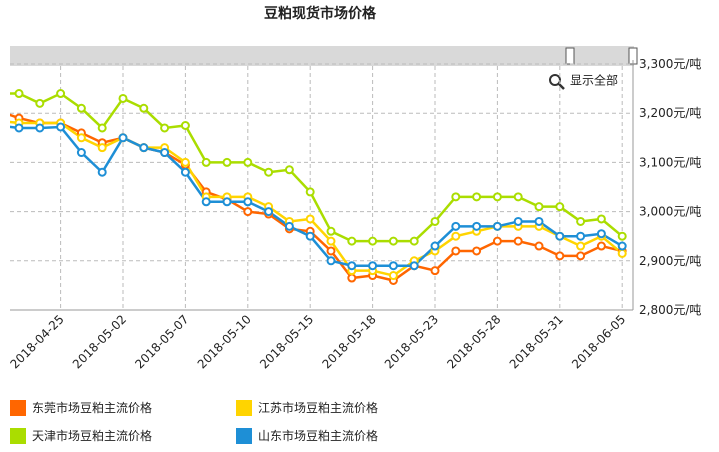 This screenshot has height=452, width=719. What do you see at coordinates (92, 407) in the screenshot?
I see `legend-label: 东莞市场豆粕主流价格` at bounding box center [92, 407].